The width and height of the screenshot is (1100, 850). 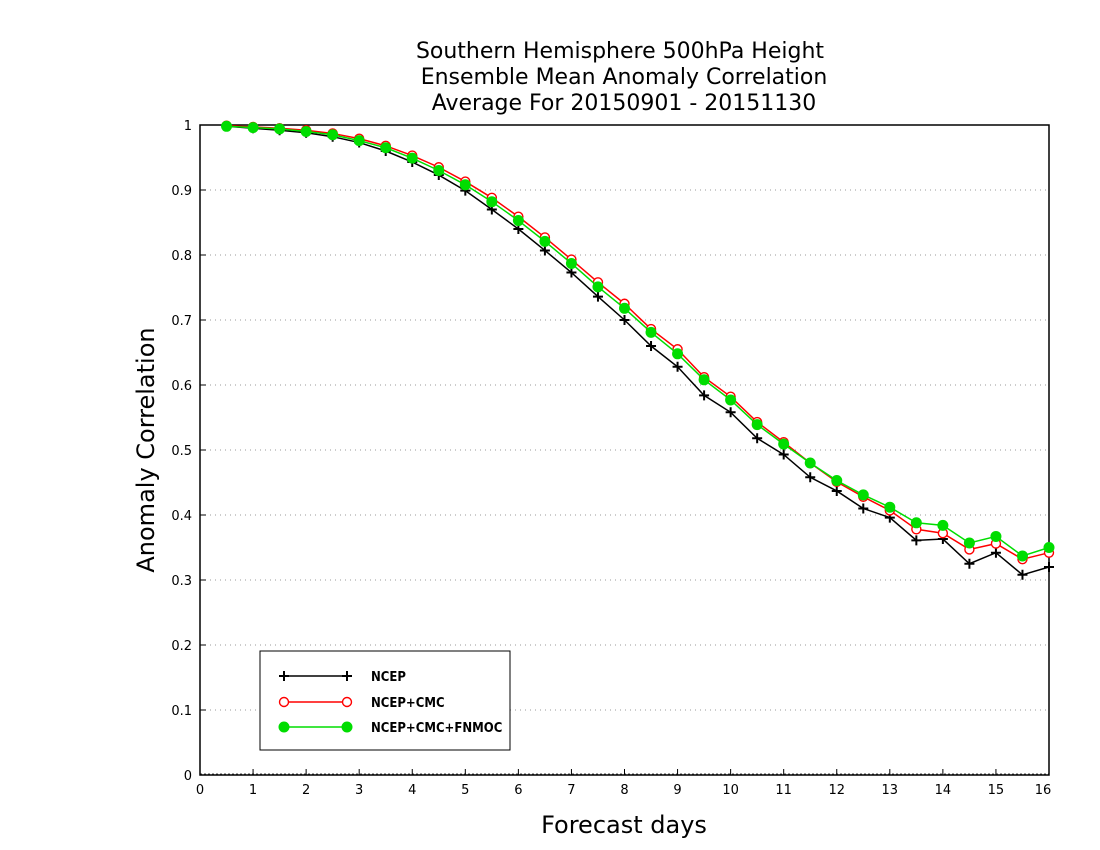 What do you see at coordinates (181, 256) in the screenshot?
I see `y-tick-label-8: 0.8` at bounding box center [181, 256].